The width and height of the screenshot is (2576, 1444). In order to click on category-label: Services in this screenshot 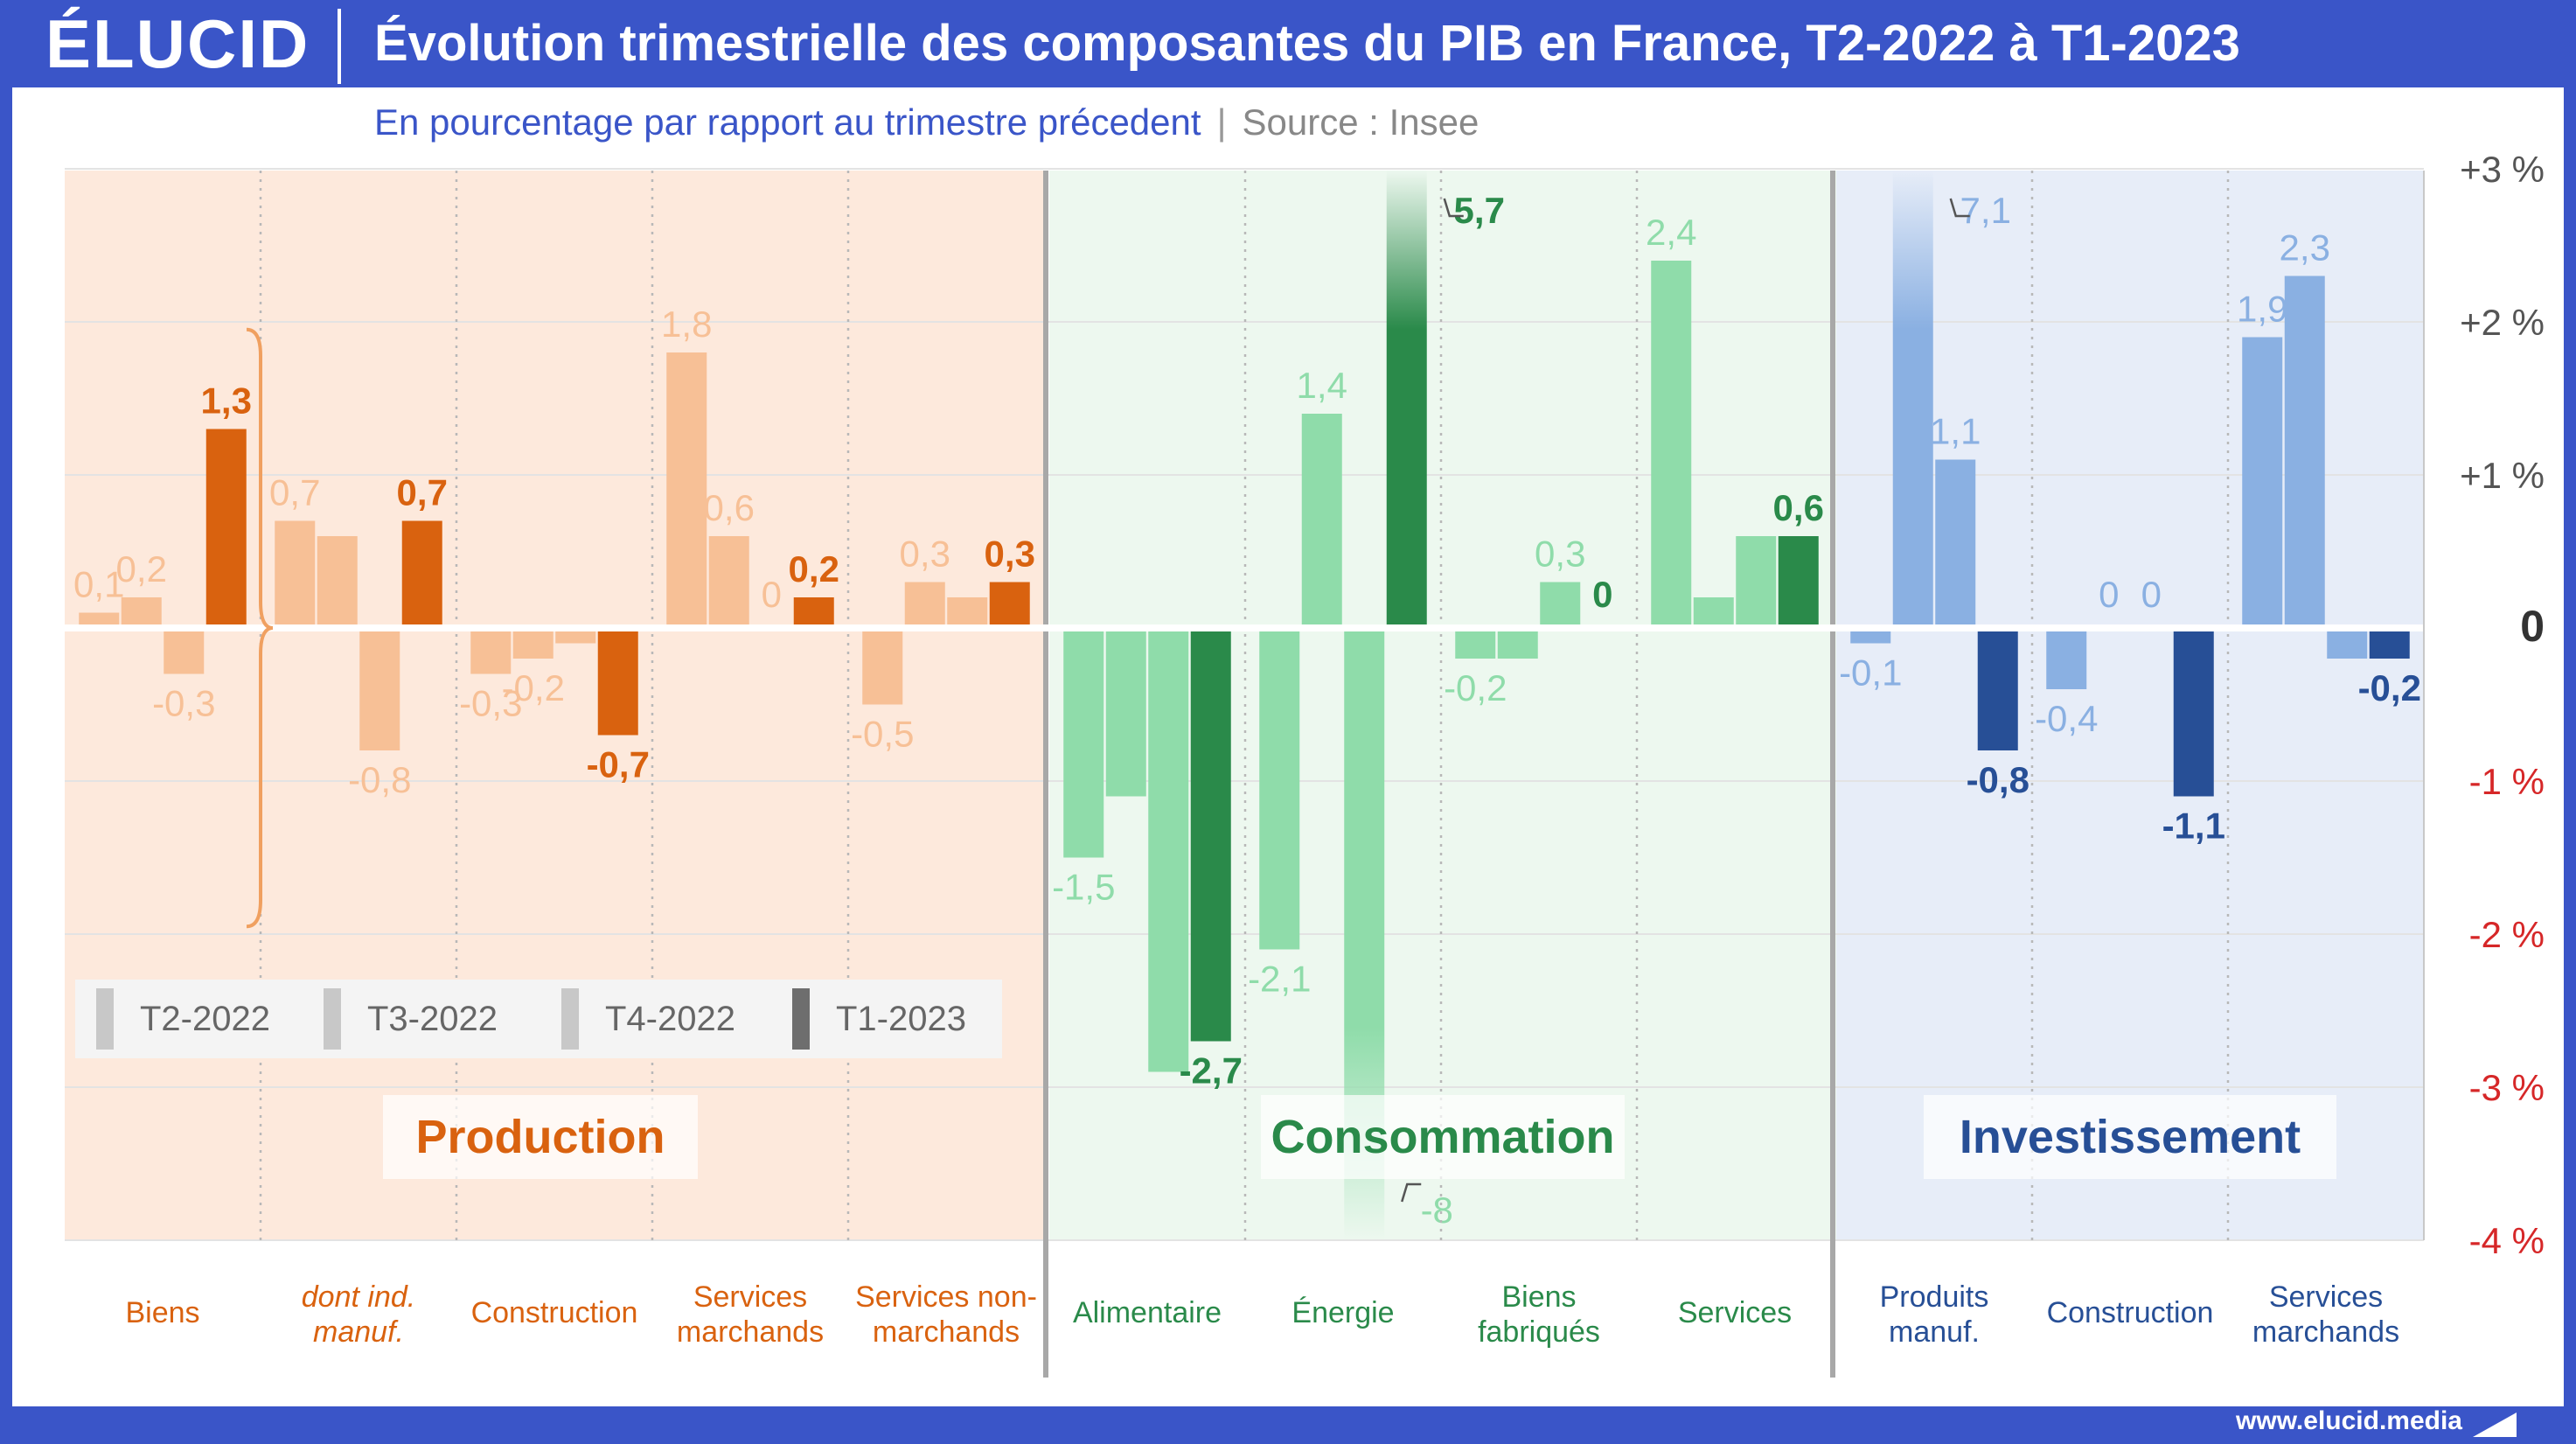, I will do `click(1735, 1313)`.